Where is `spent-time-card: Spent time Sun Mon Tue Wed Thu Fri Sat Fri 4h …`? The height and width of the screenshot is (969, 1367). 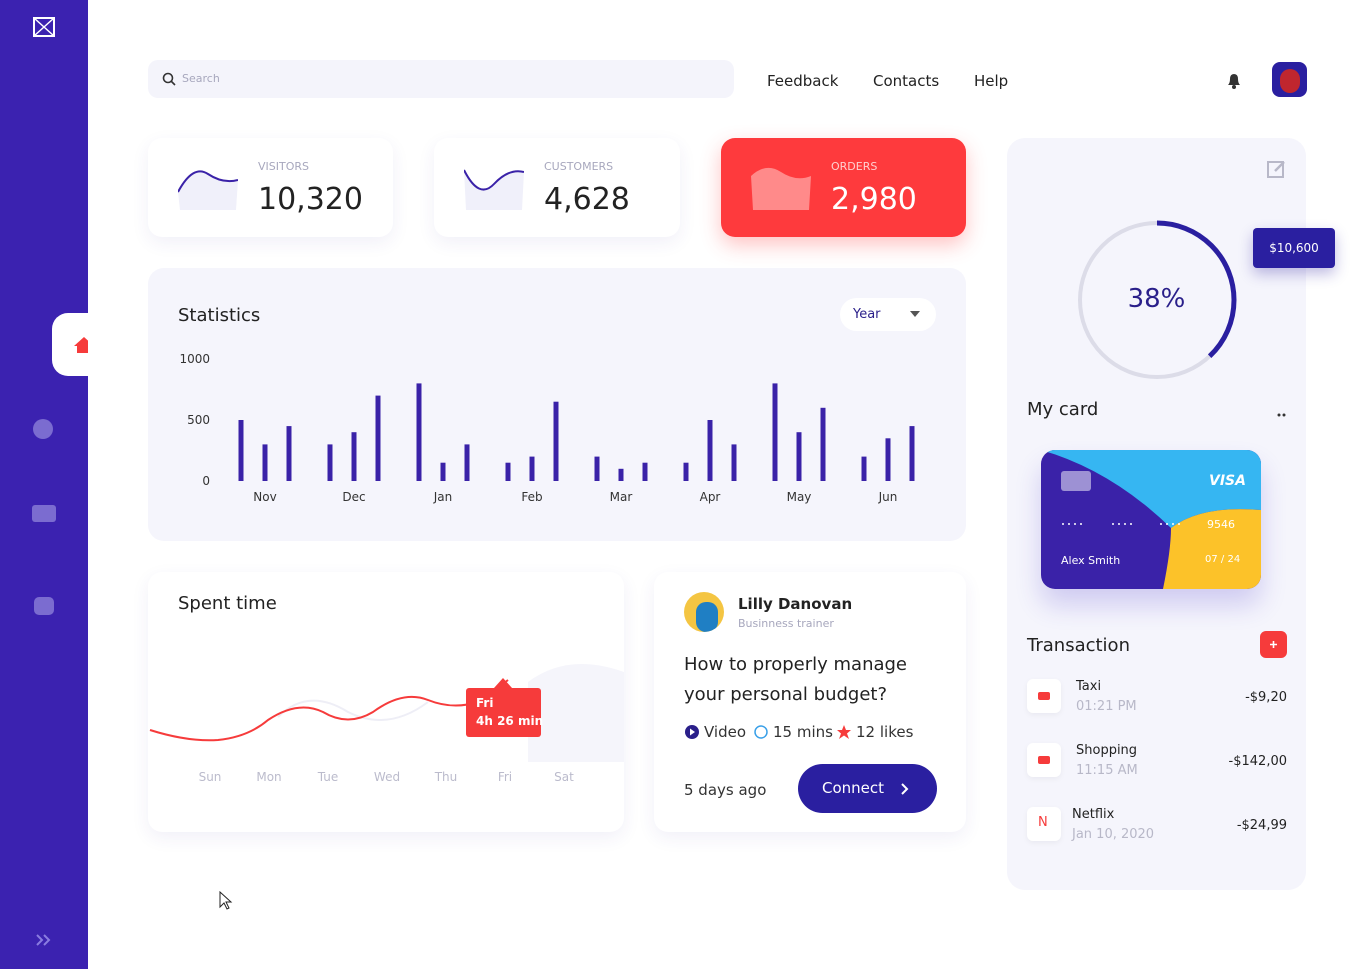 spent-time-card: Spent time Sun Mon Tue Wed Thu Fri Sat Fri 4h … is located at coordinates (386, 702).